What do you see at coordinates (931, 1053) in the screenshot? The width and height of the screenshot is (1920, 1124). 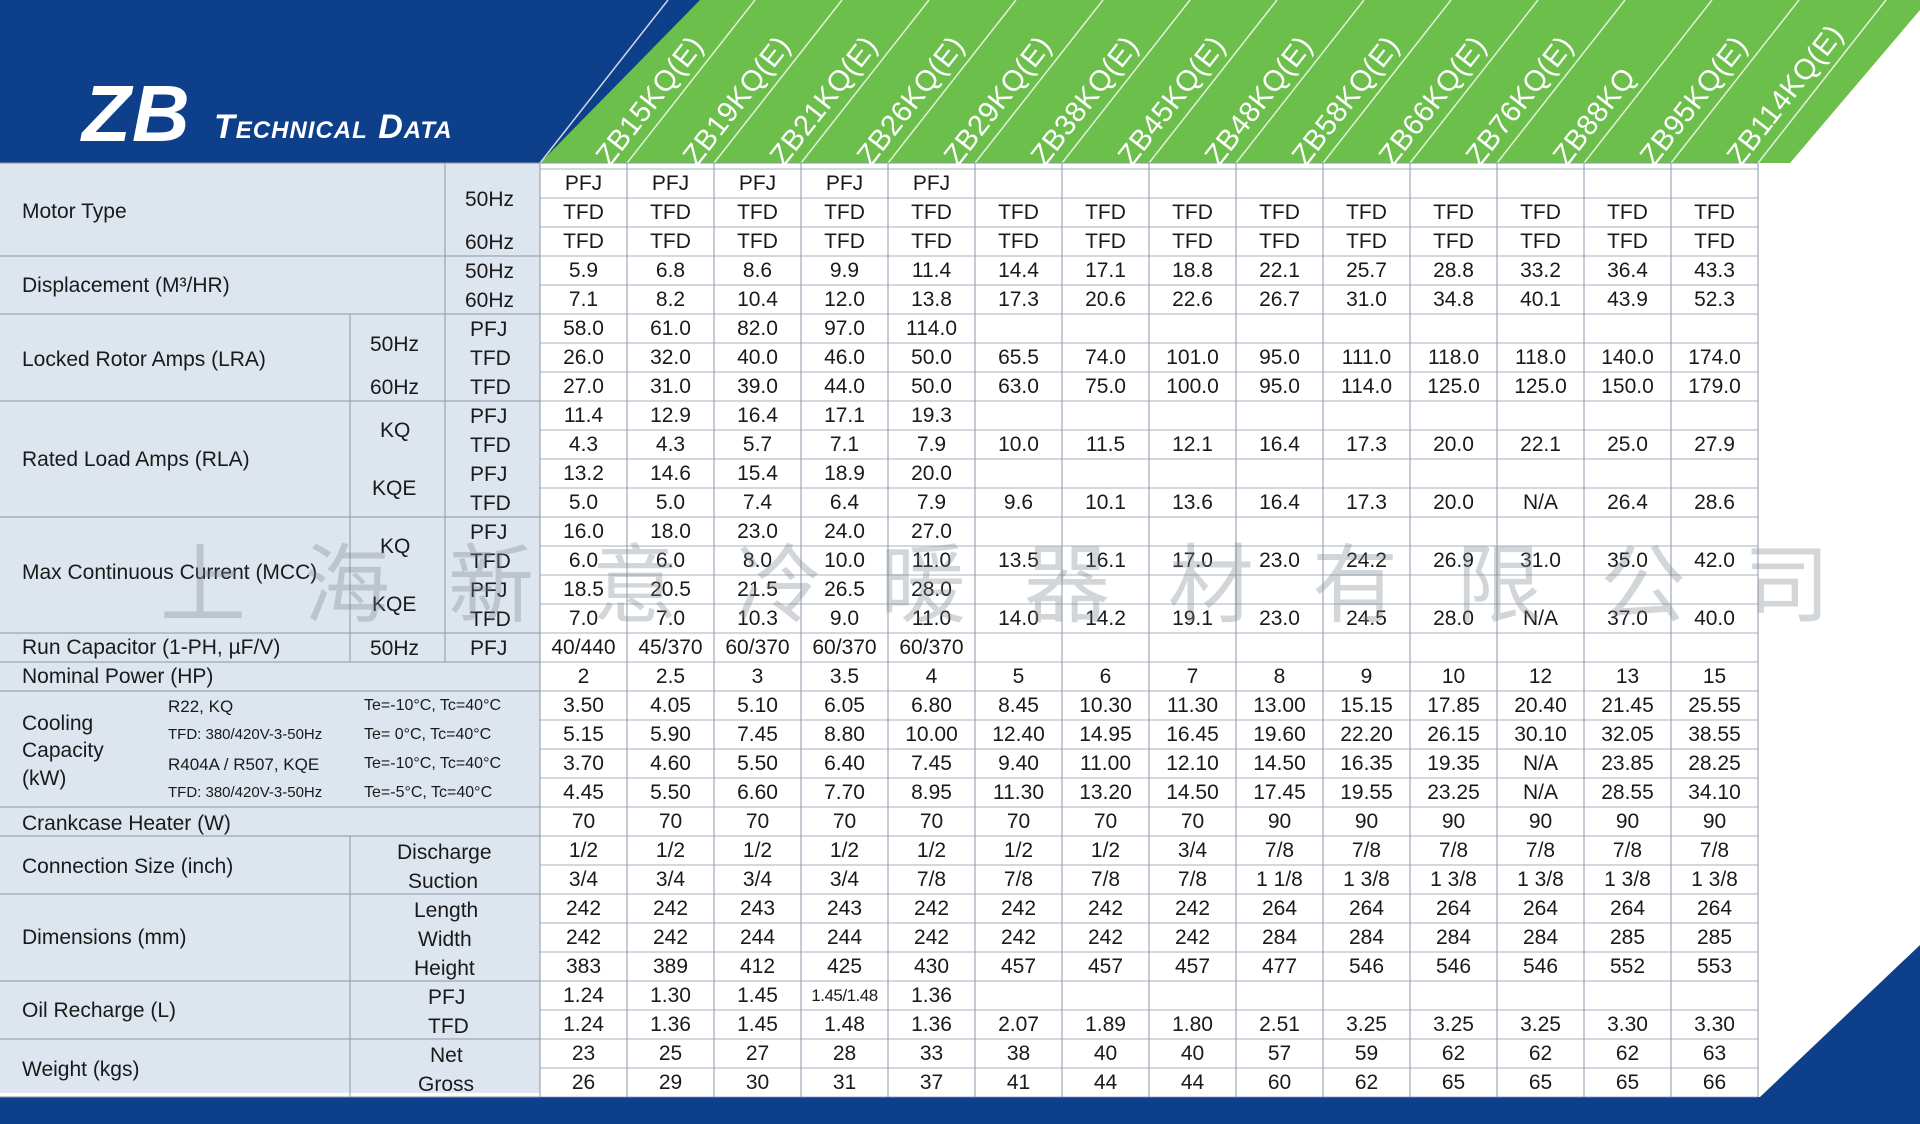 I see `table-cell: 33` at bounding box center [931, 1053].